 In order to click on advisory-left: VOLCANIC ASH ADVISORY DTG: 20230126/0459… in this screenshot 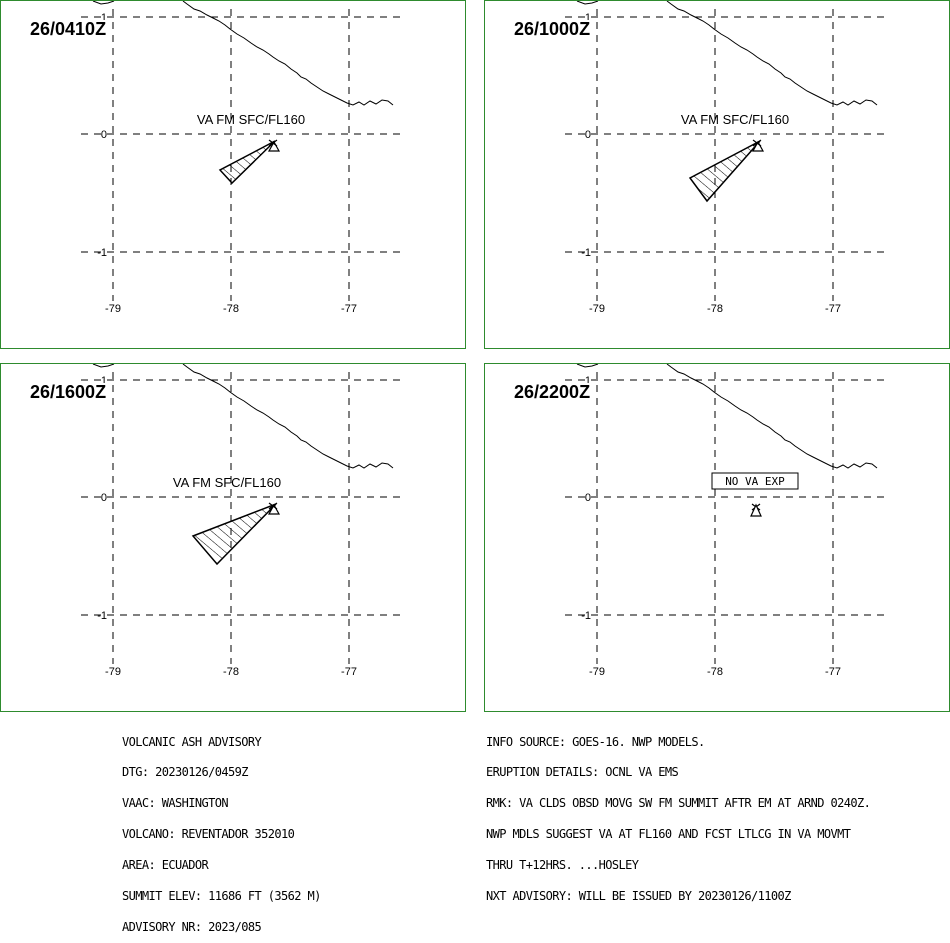, I will do `click(221, 829)`.